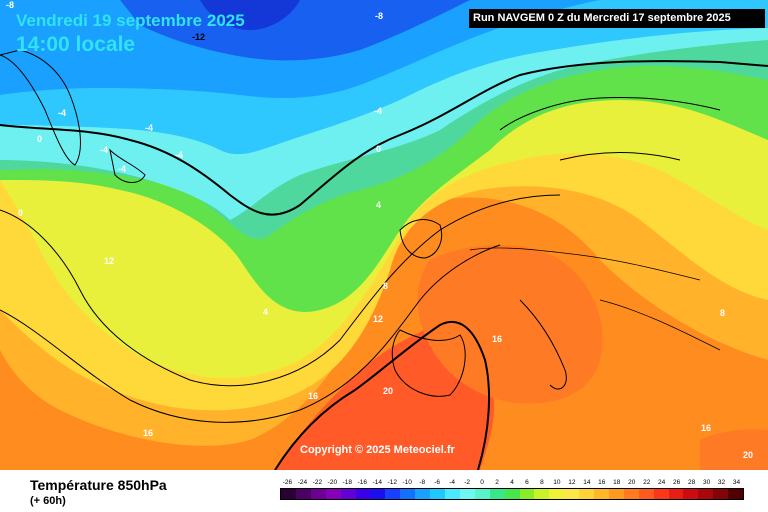  Describe the element at coordinates (734, 449) in the screenshot. I see `hot-region-se` at that location.